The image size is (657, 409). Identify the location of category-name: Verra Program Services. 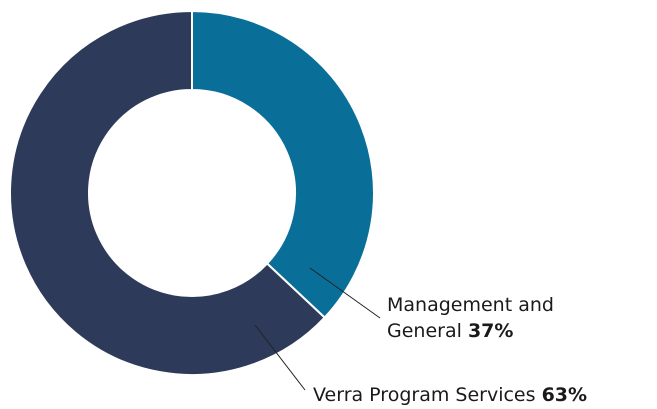
(424, 395).